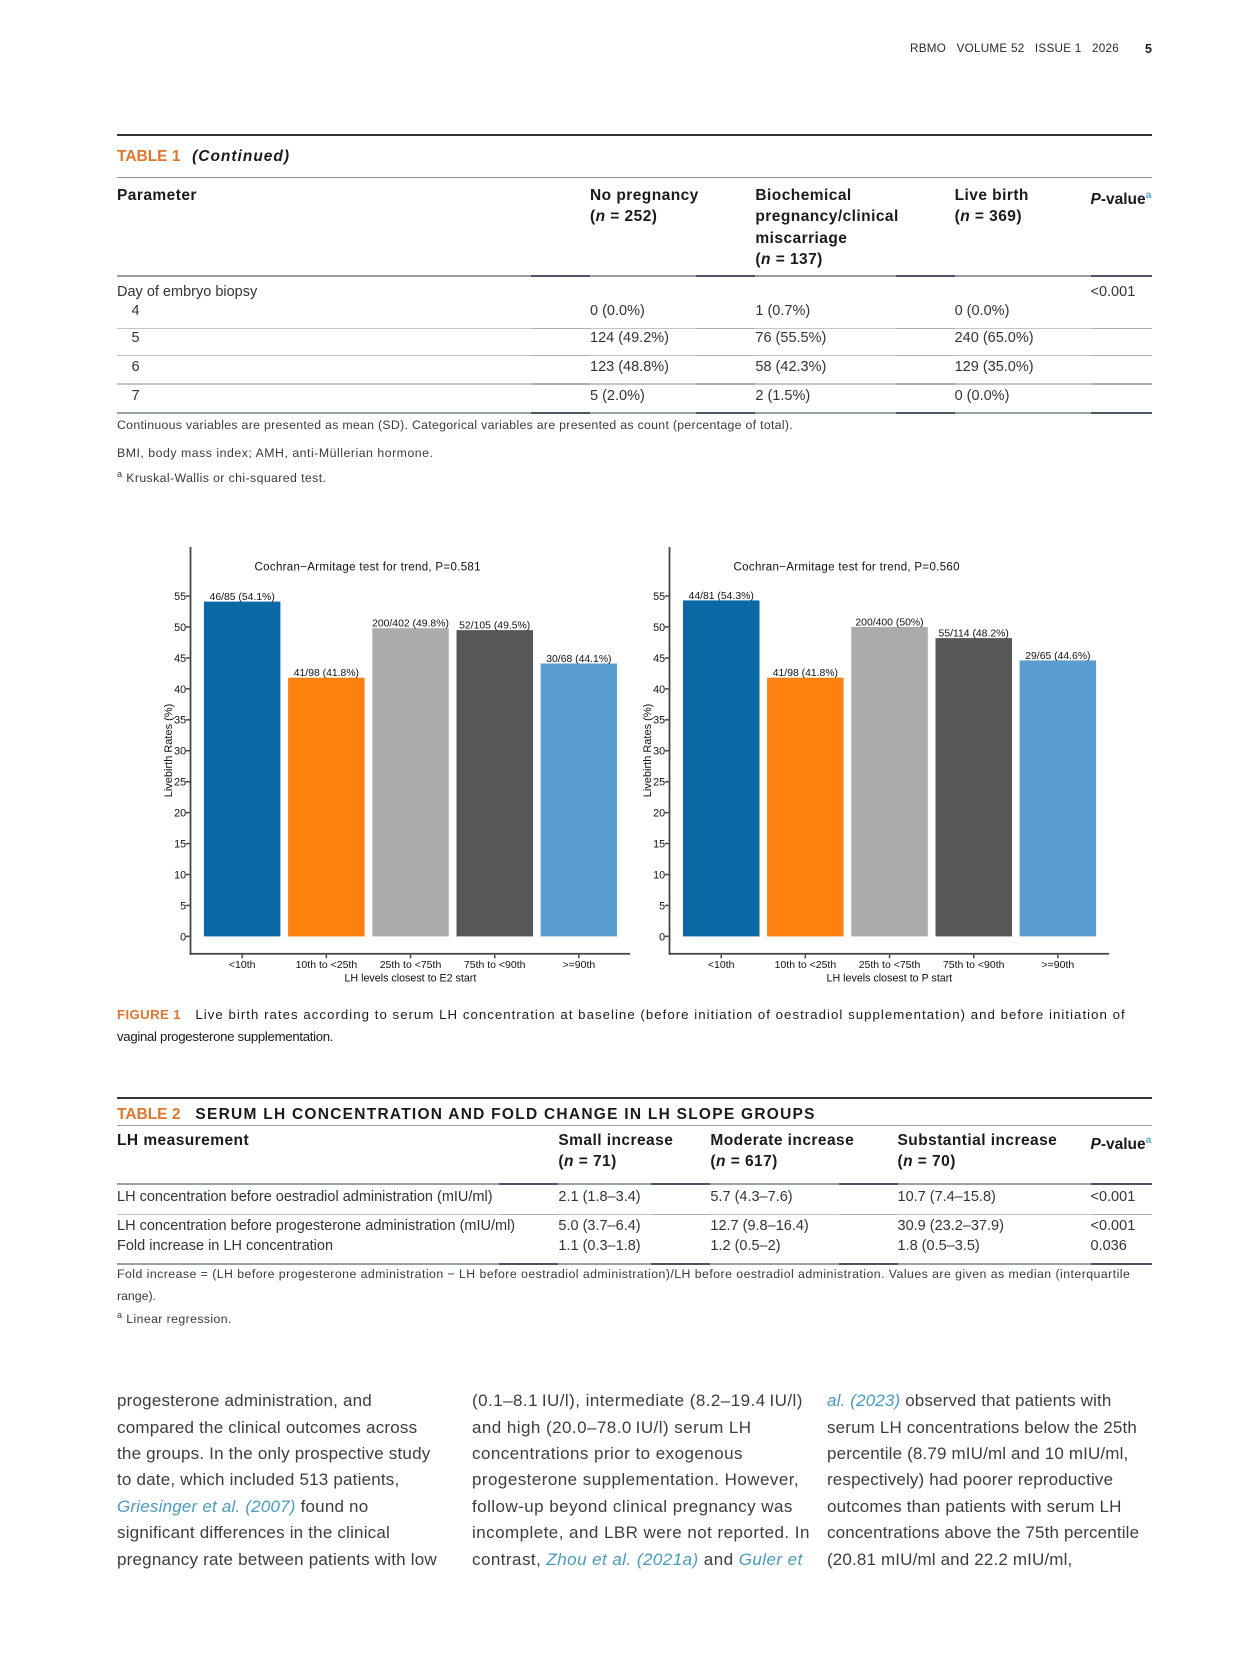 Image resolution: width=1241 pixels, height=1654 pixels. What do you see at coordinates (974, 634) in the screenshot?
I see `svg-text: 55/114 (48.2%)` at bounding box center [974, 634].